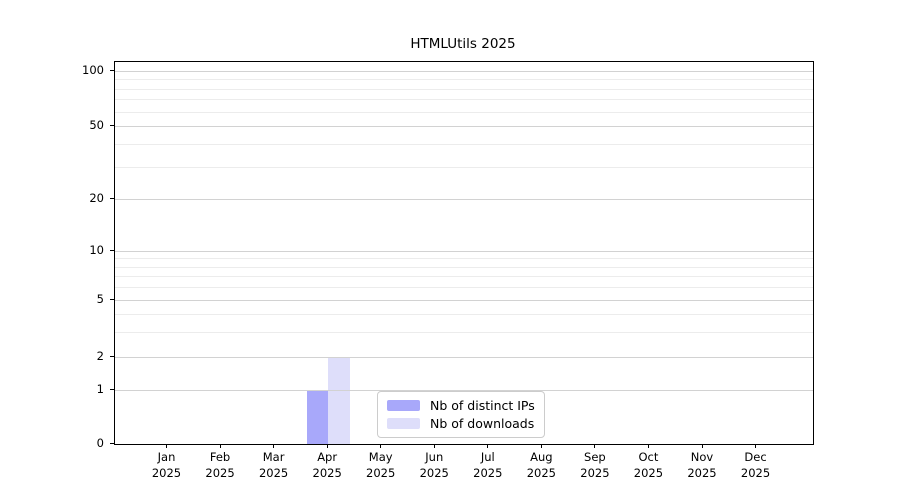 The width and height of the screenshot is (900, 500). What do you see at coordinates (220, 465) in the screenshot?
I see `x-tick-label-feb: Feb 2025` at bounding box center [220, 465].